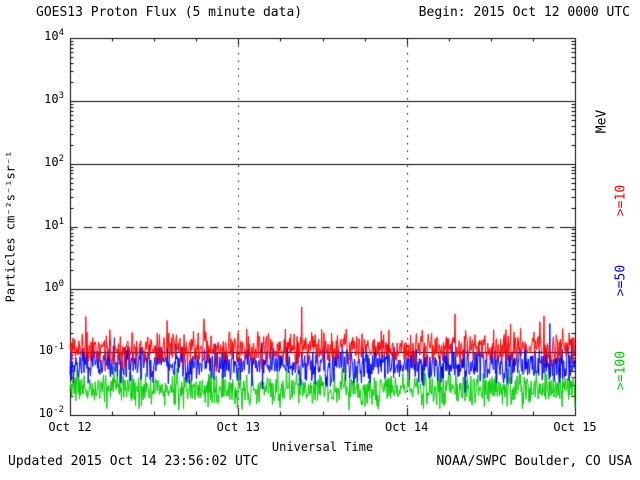 The width and height of the screenshot is (640, 480). I want to click on x-tick-label: Oct 12, so click(70, 427).